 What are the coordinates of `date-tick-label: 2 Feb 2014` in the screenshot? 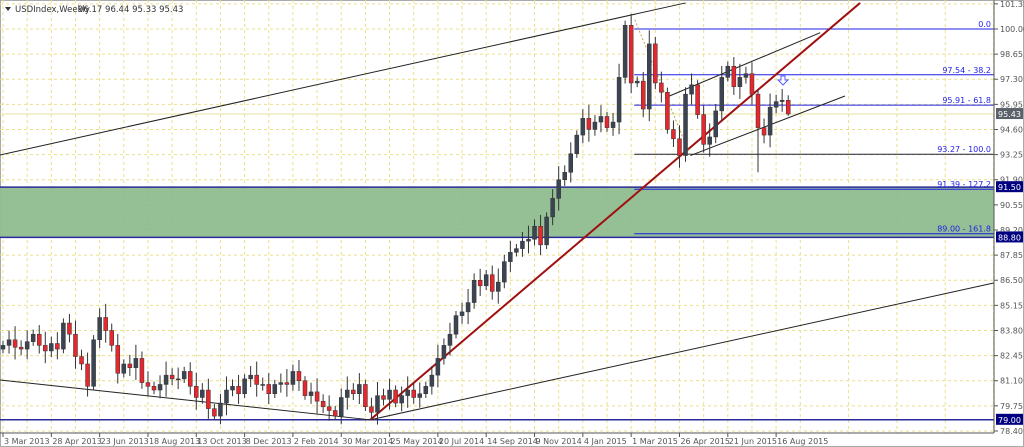 It's located at (316, 441).